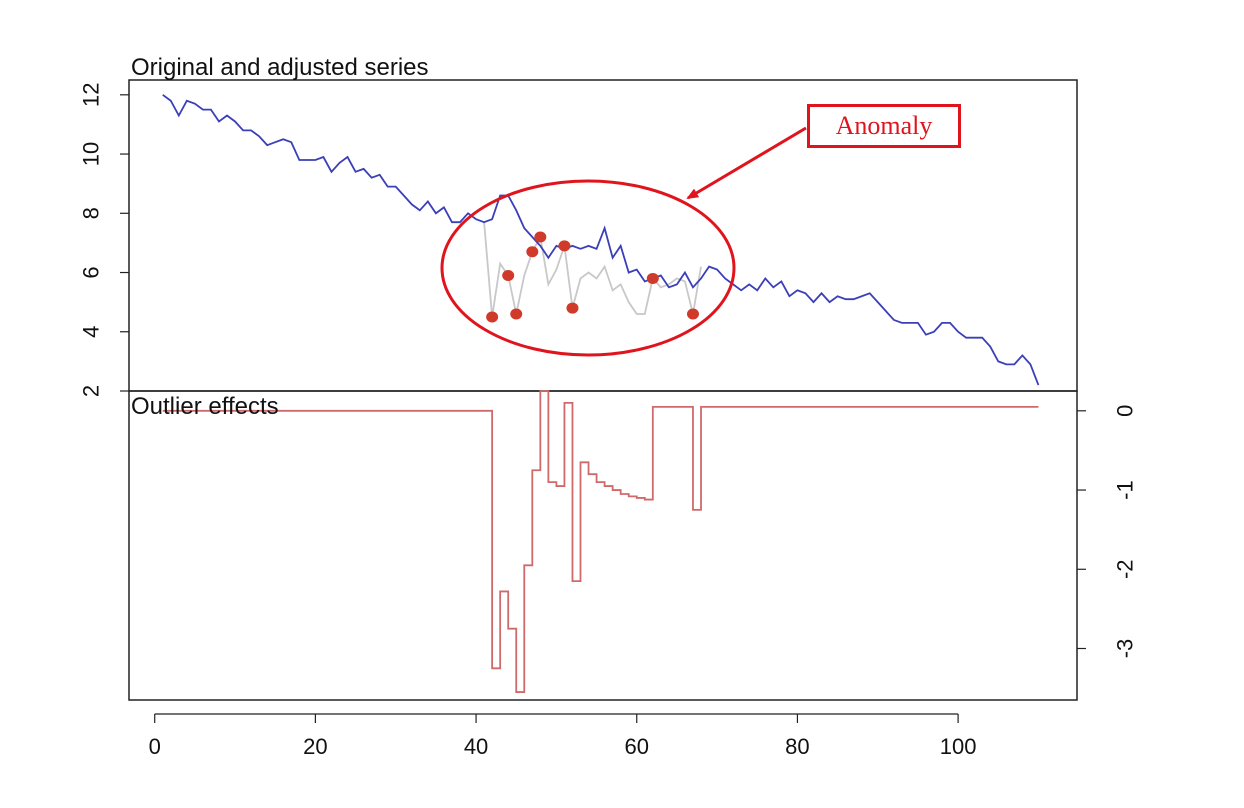  I want to click on anomaly-arrow, so click(746, 163).